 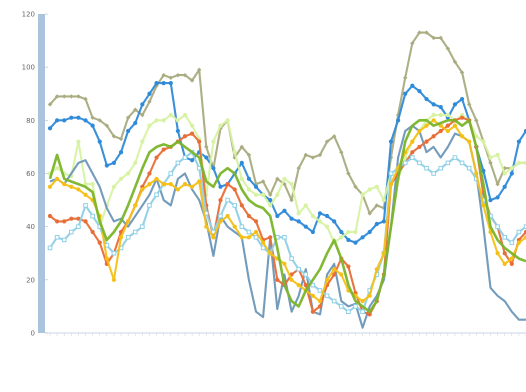 What do you see at coordinates (41, 173) in the screenshot?
I see `y-axis-band` at bounding box center [41, 173].